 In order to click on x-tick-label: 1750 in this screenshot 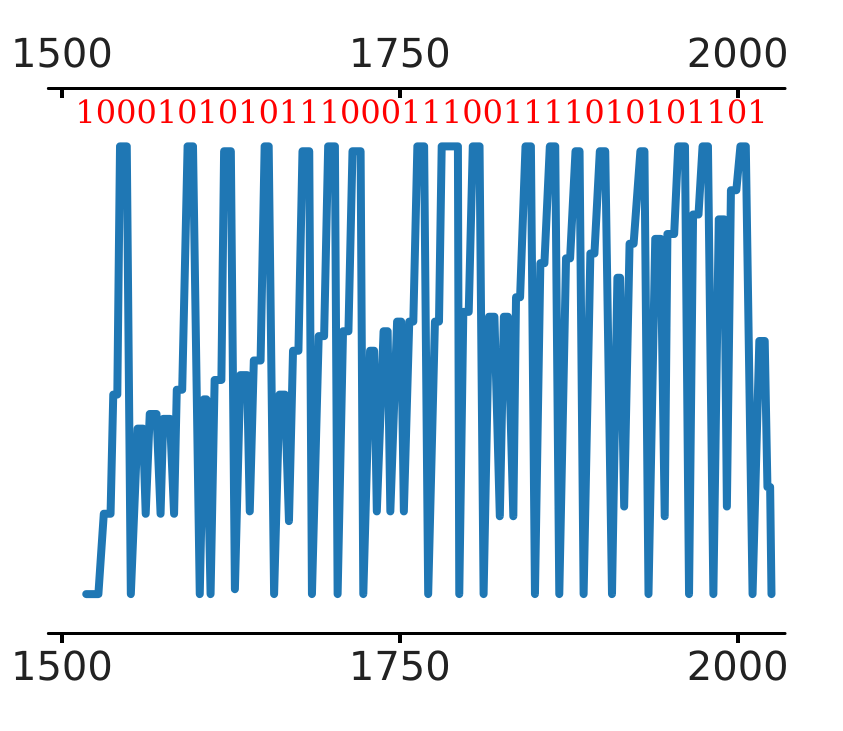, I will do `click(399, 667)`.